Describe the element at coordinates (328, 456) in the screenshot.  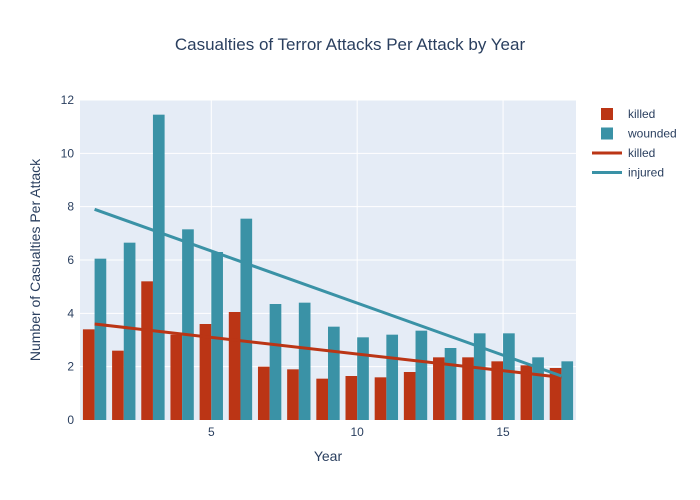
I see `x-axis-title: Year` at that location.